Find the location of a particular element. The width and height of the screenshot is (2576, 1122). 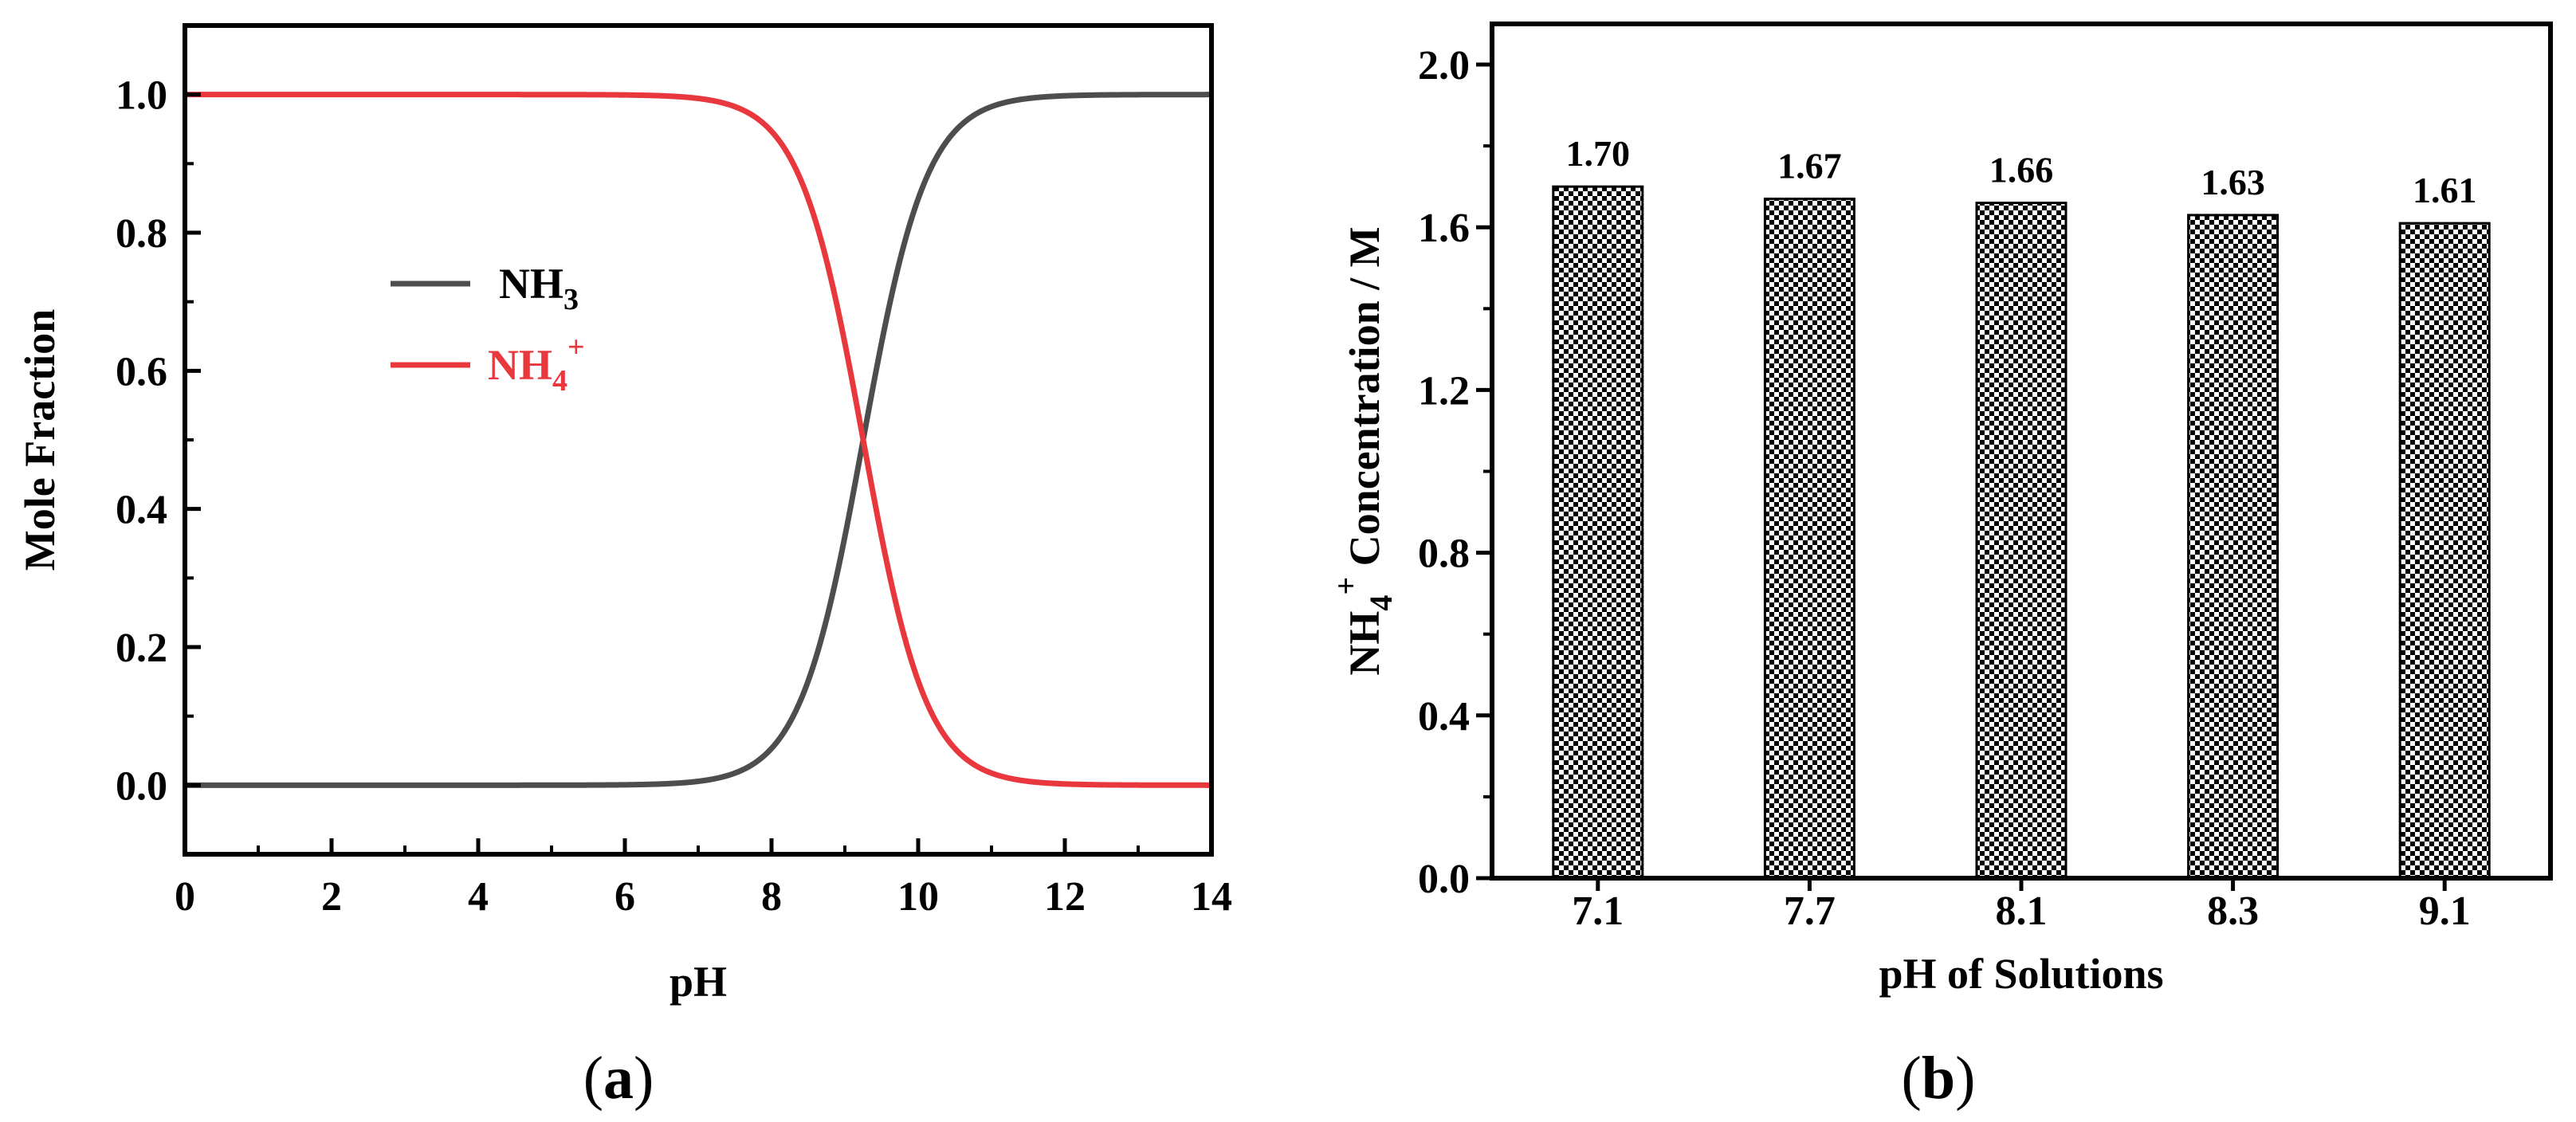

legend-nh3-main: NH is located at coordinates (531, 284).